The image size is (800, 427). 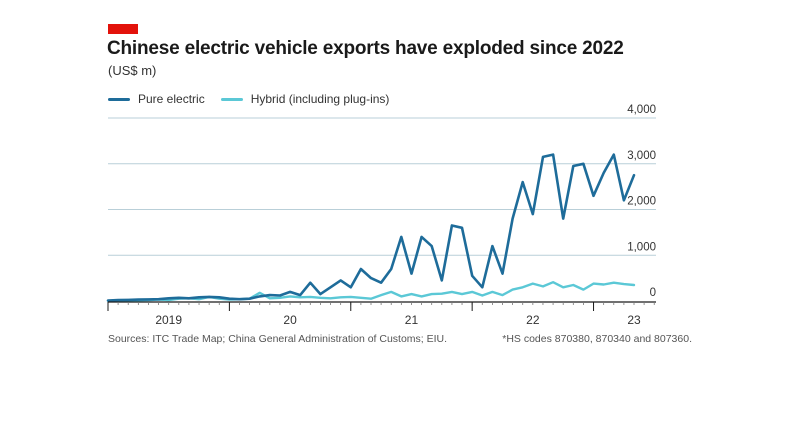 I want to click on y-tick-label: 3,000, so click(x=641, y=156).